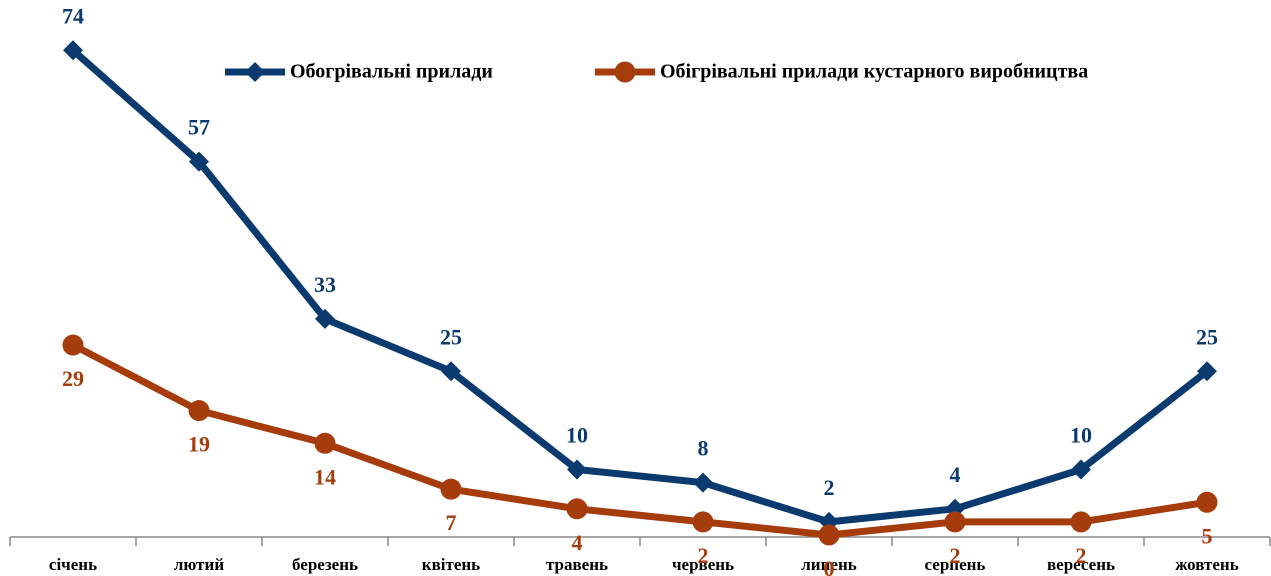 This screenshot has width=1271, height=576. I want to click on data-label: 57, so click(199, 127).